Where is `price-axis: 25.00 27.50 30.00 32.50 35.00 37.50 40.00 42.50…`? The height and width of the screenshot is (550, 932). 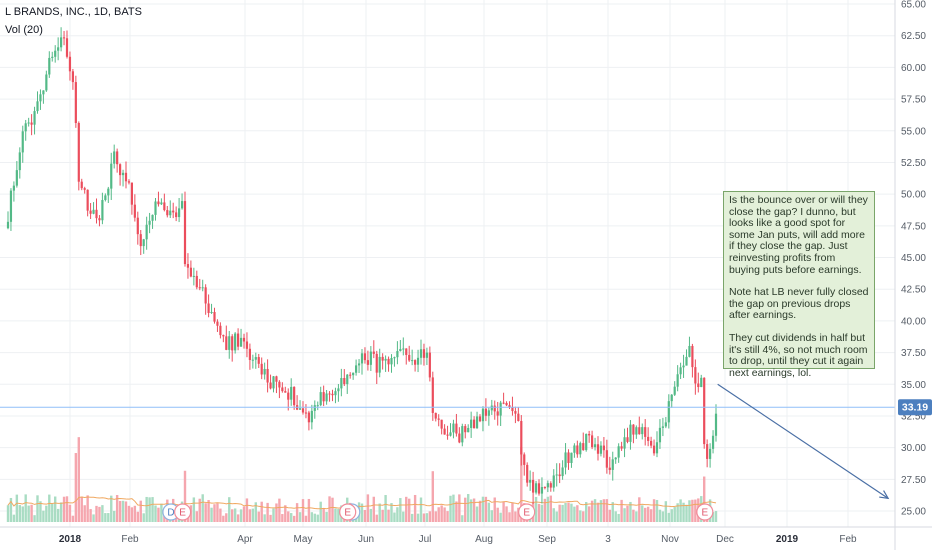 price-axis: 25.00 27.50 30.00 32.50 35.00 37.50 40.00 42.50… is located at coordinates (913, 259).